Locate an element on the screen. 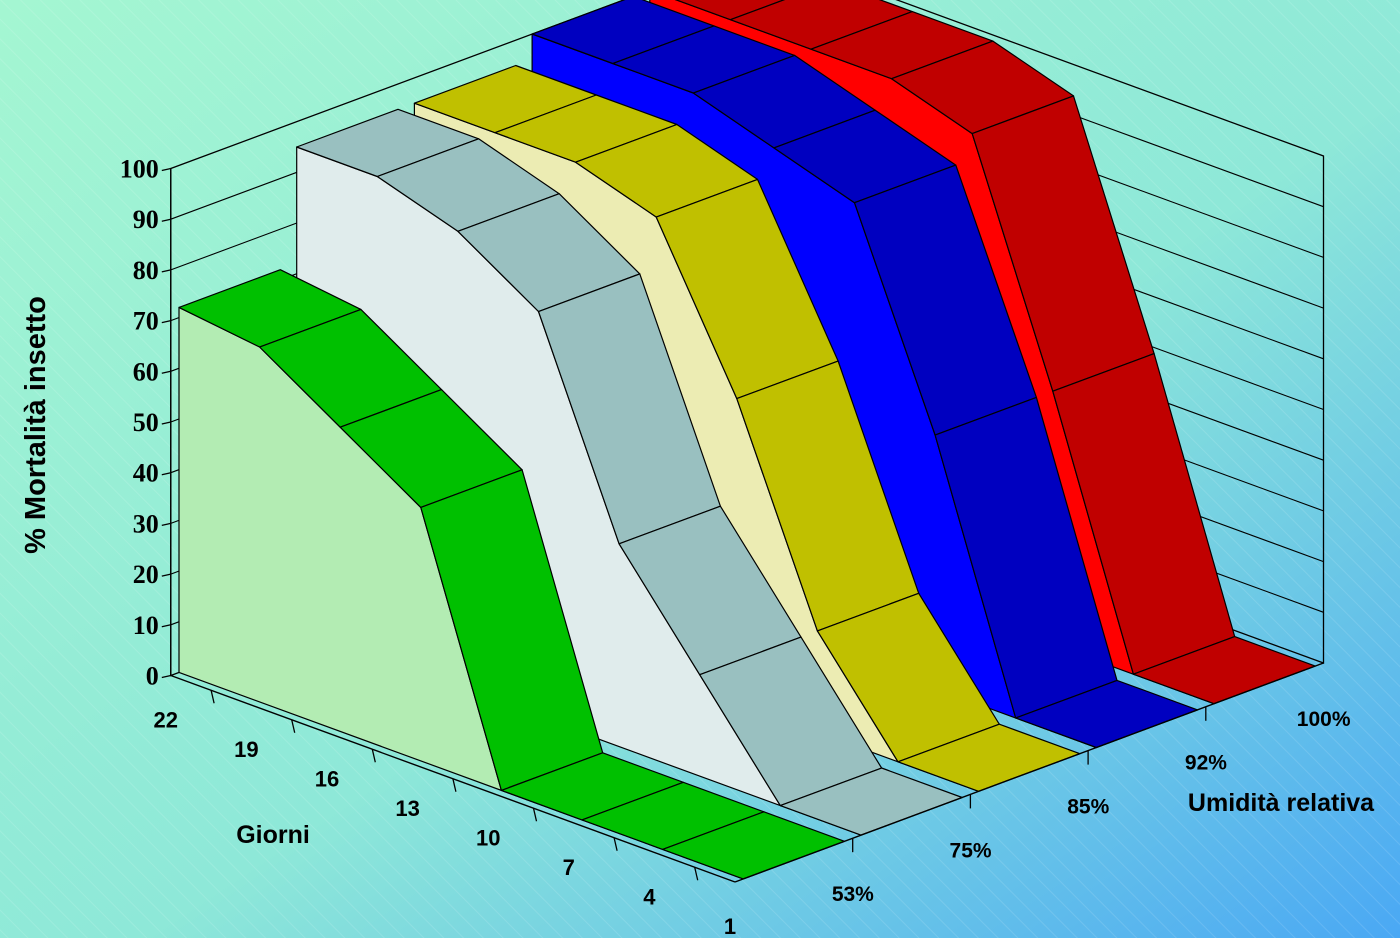 Image resolution: width=1400 pixels, height=938 pixels. y-tick-label: 0 is located at coordinates (152, 676).